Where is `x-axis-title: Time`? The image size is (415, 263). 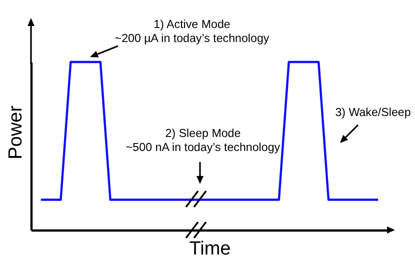
x-axis-title: Time is located at coordinates (210, 249).